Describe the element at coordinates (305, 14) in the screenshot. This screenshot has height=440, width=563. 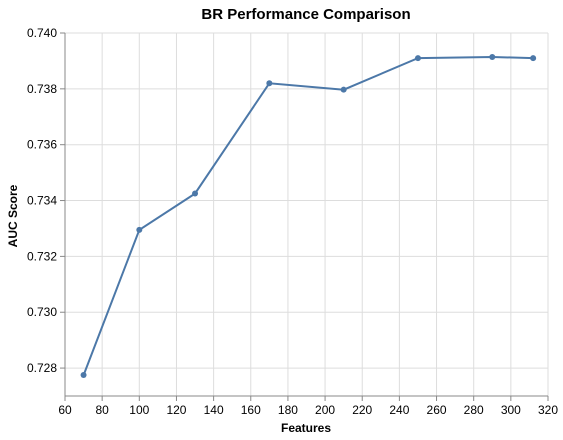
I see `chart-title: BR Performance Comparison` at that location.